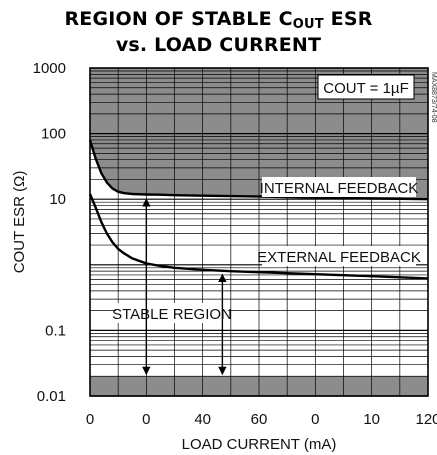  What do you see at coordinates (55, 330) in the screenshot?
I see `y-tick-label: 0.1` at bounding box center [55, 330].